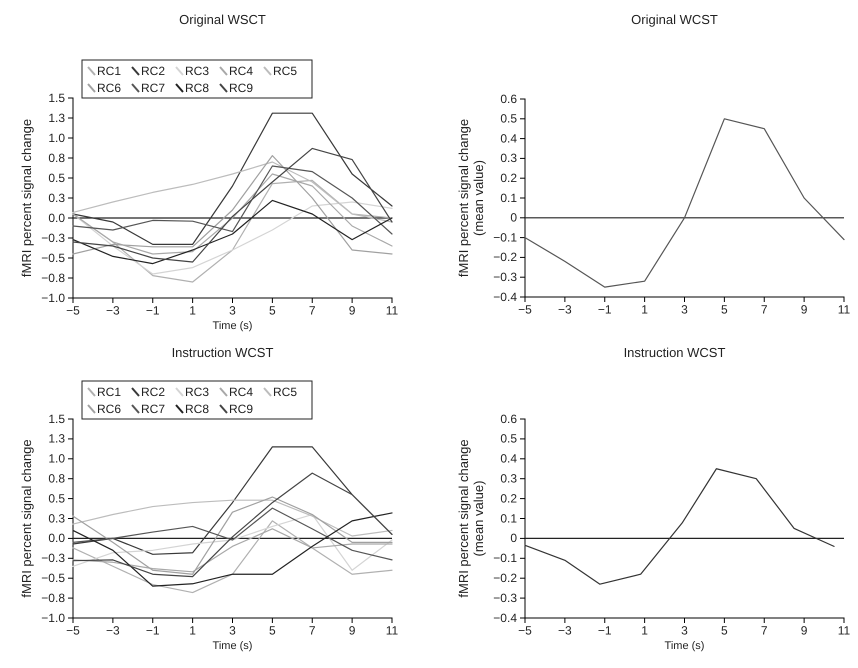  I want to click on y-tick-label: −0.8, so click(53, 597).